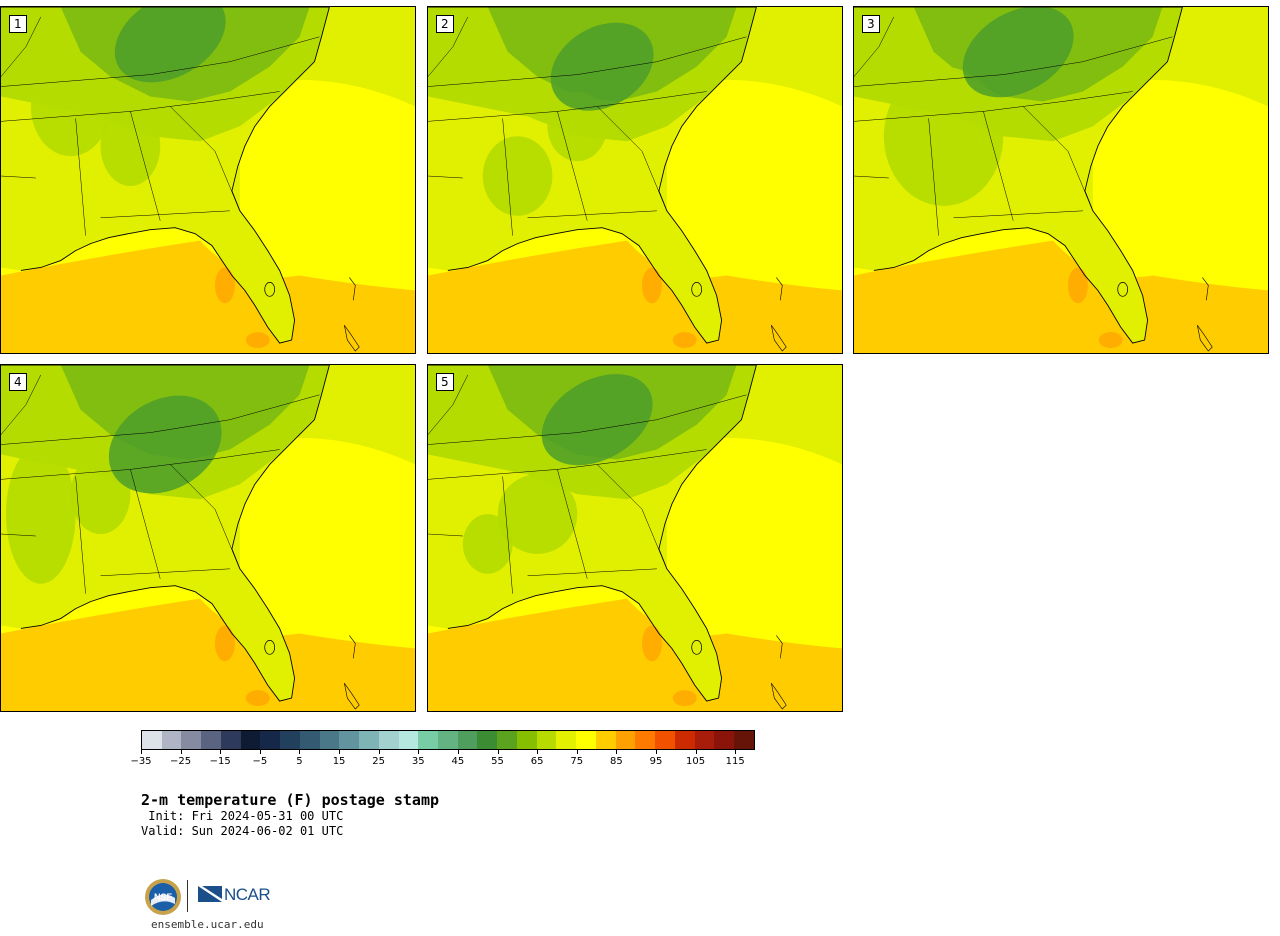 Image resolution: width=1280 pixels, height=936 pixels. Describe the element at coordinates (445, 24) in the screenshot. I see `panel-number-label: 2` at that location.